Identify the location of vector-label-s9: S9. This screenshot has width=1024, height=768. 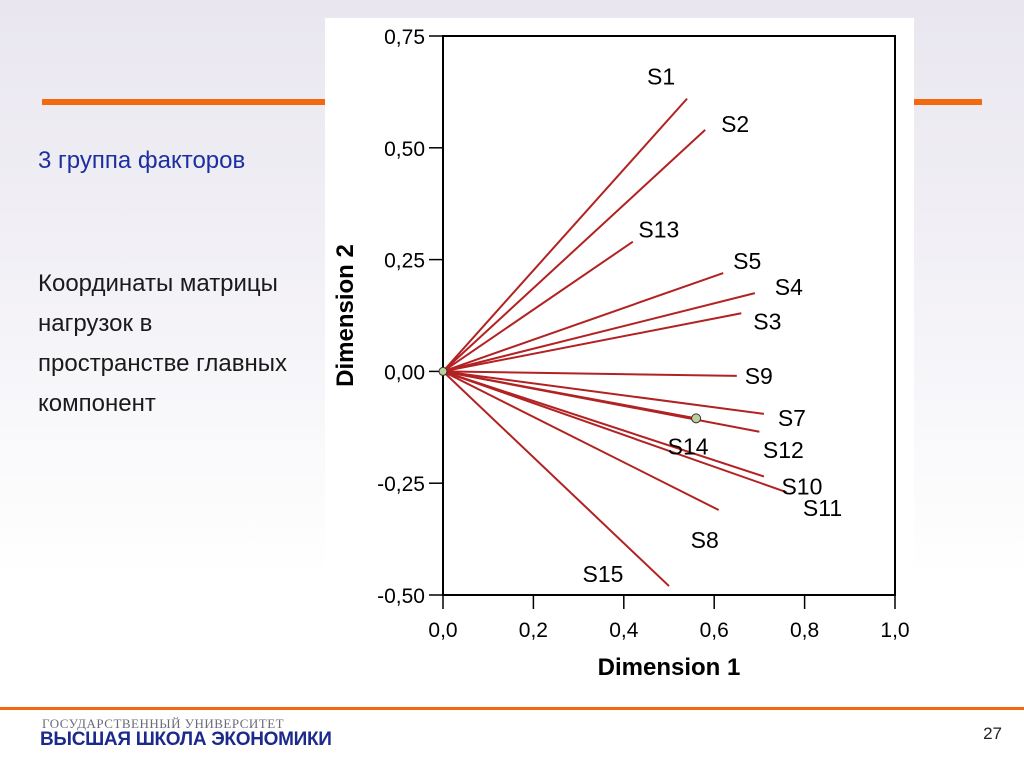
(759, 376).